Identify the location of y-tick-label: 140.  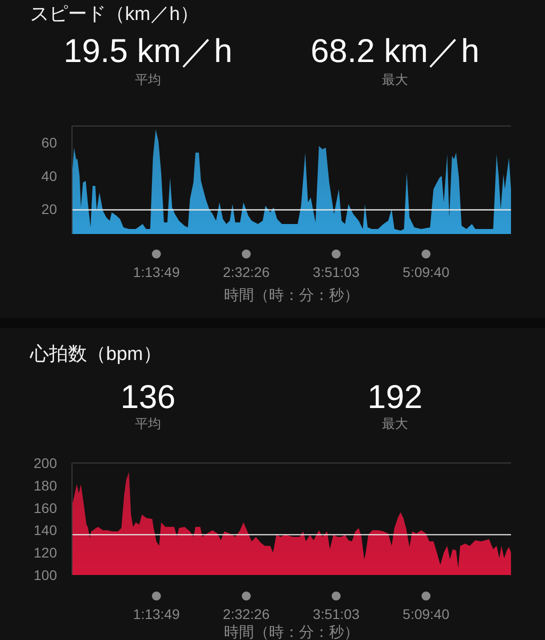
(46, 530).